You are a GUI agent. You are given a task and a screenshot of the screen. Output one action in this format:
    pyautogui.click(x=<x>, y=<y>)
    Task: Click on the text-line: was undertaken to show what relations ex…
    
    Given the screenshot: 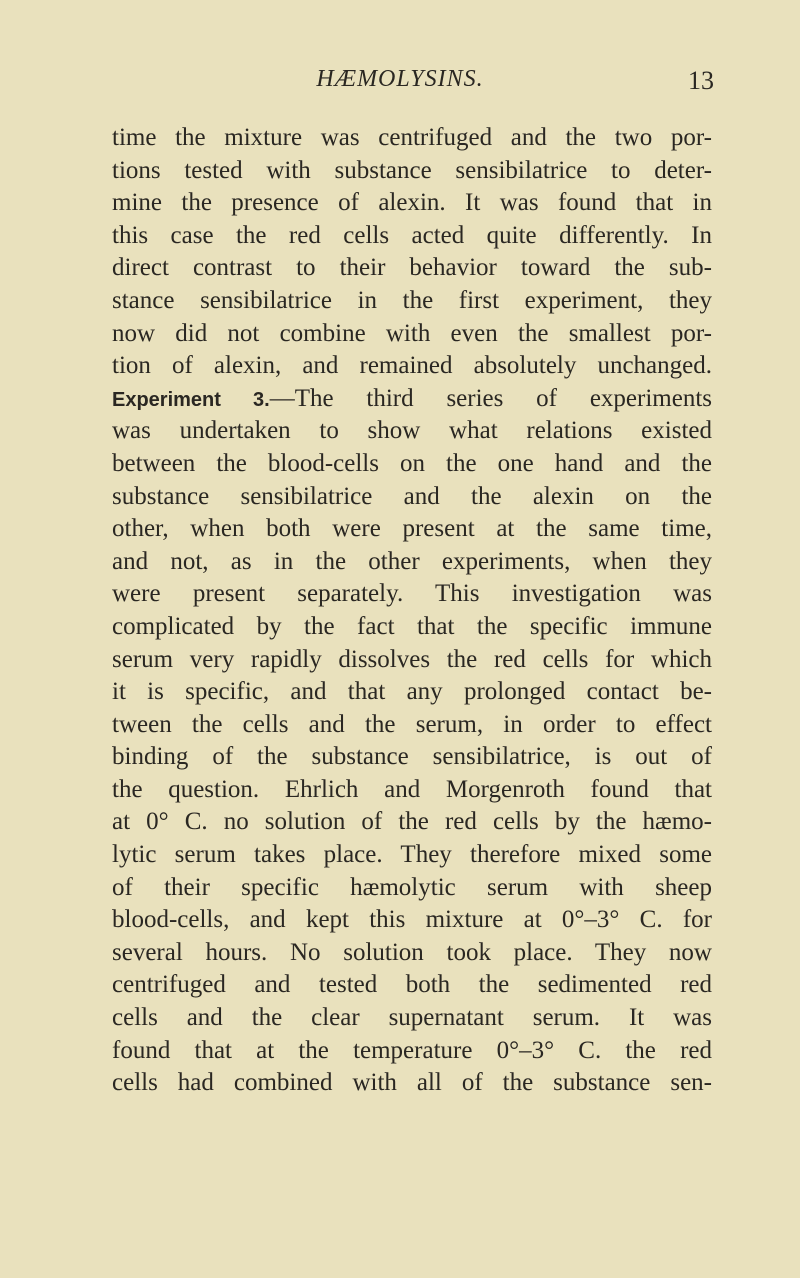 What is the action you would take?
    pyautogui.click(x=412, y=431)
    